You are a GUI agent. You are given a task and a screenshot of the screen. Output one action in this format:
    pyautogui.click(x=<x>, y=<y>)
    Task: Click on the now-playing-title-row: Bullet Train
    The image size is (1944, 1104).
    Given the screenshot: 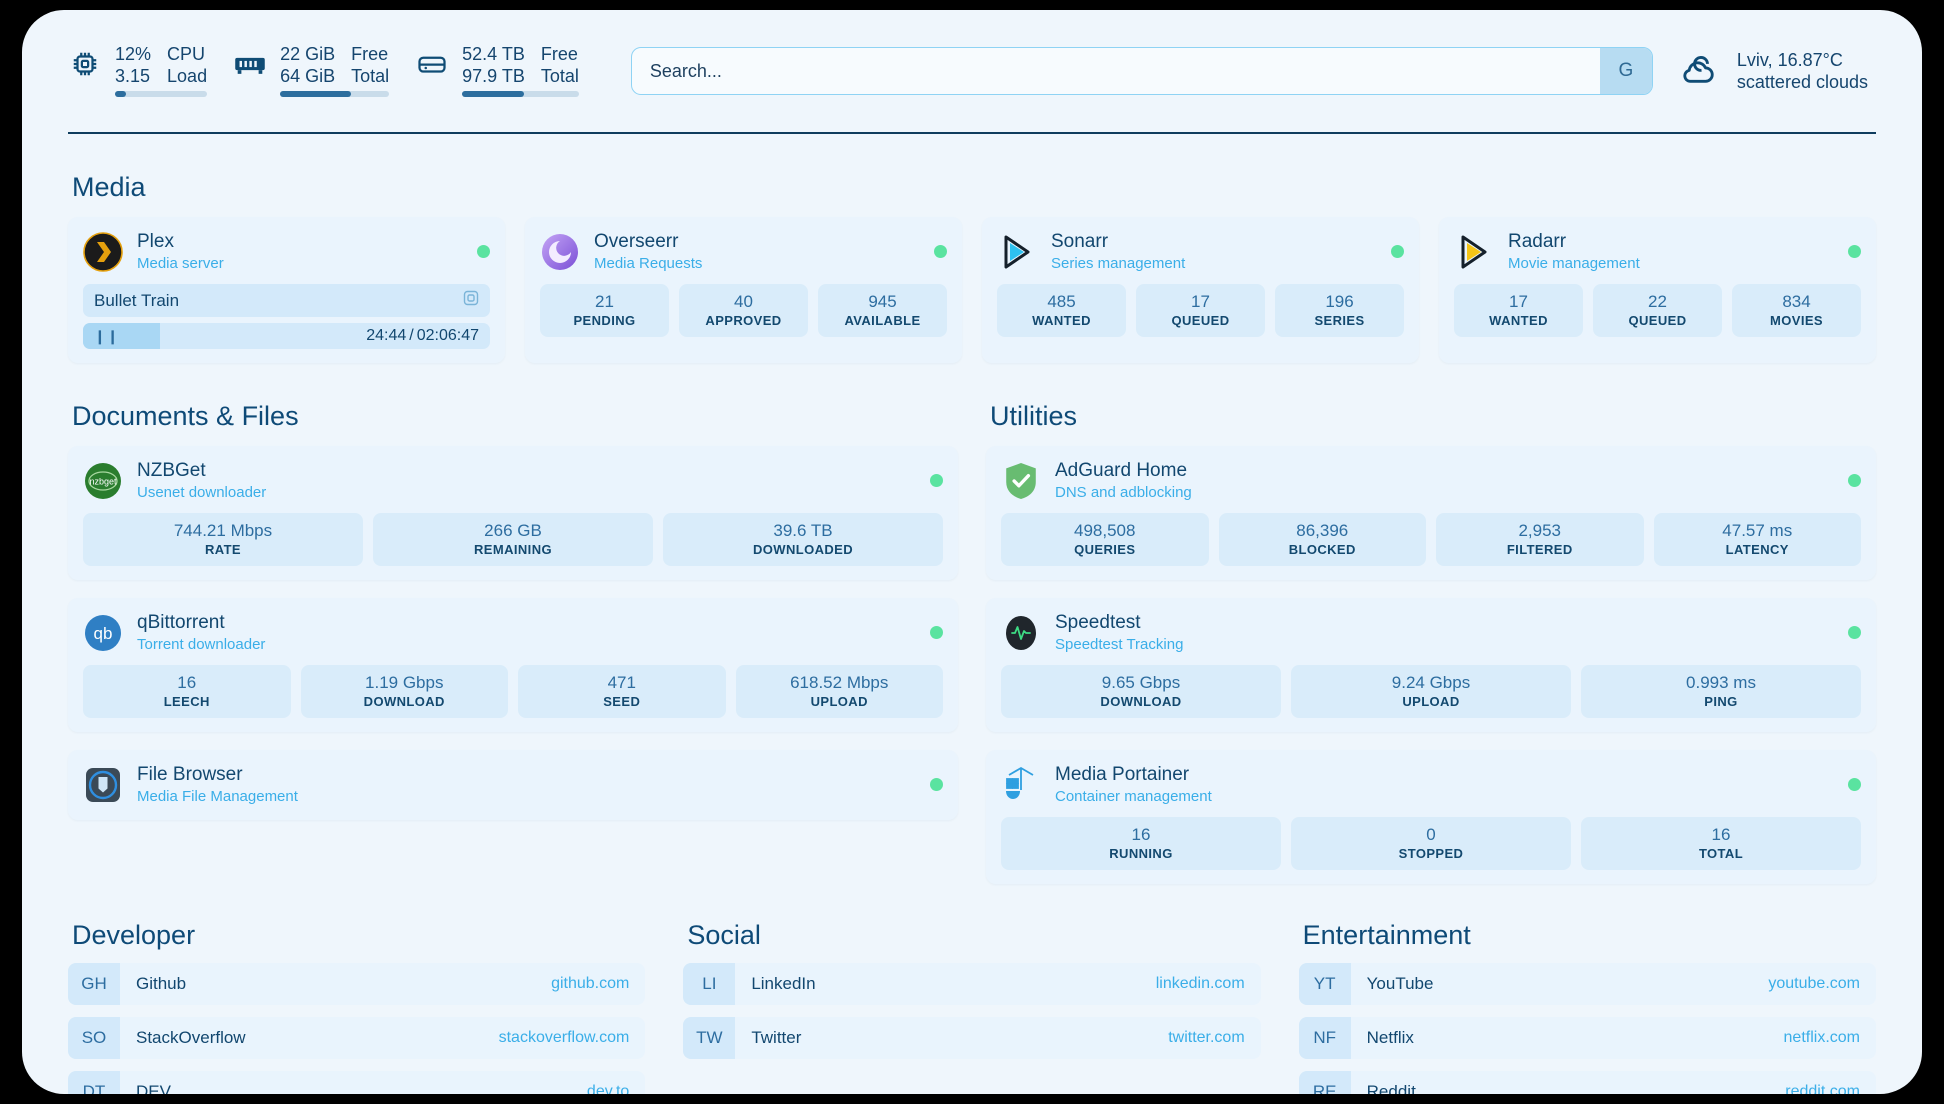 What is the action you would take?
    pyautogui.click(x=286, y=300)
    